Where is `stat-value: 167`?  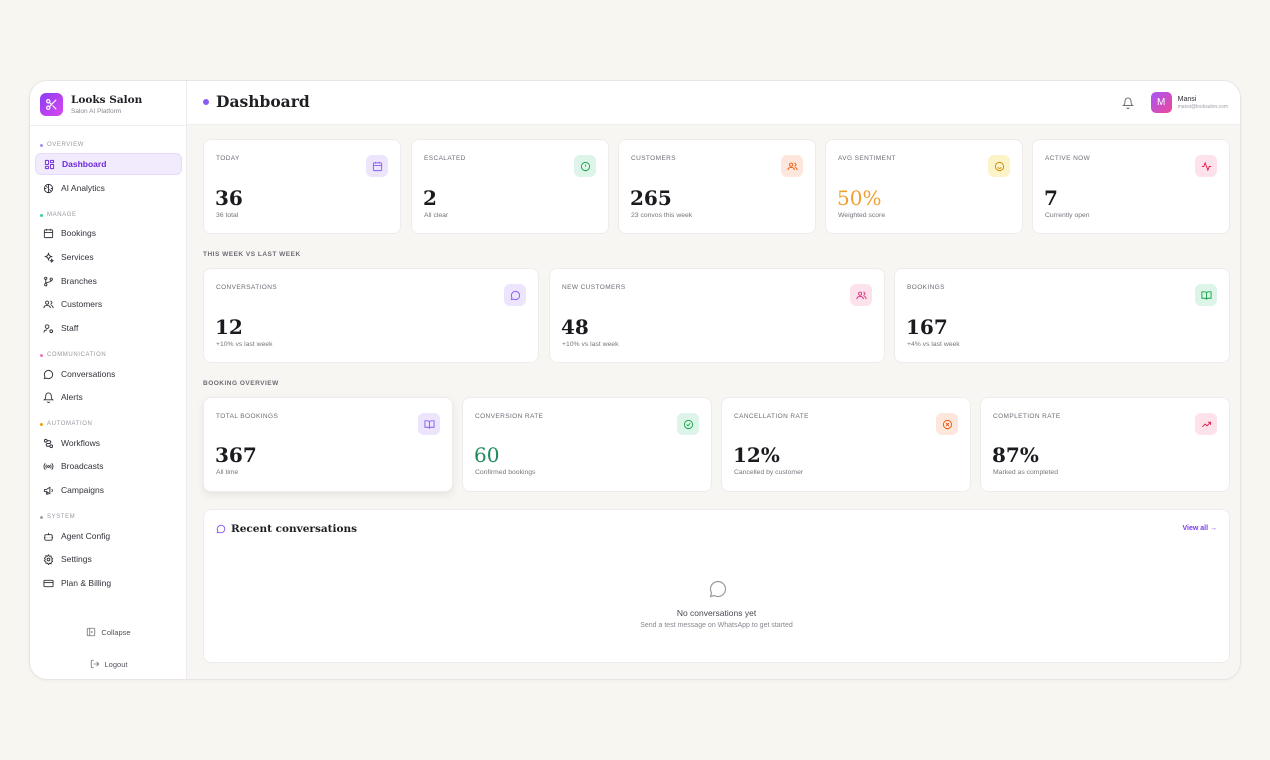
stat-value: 167 is located at coordinates (927, 327).